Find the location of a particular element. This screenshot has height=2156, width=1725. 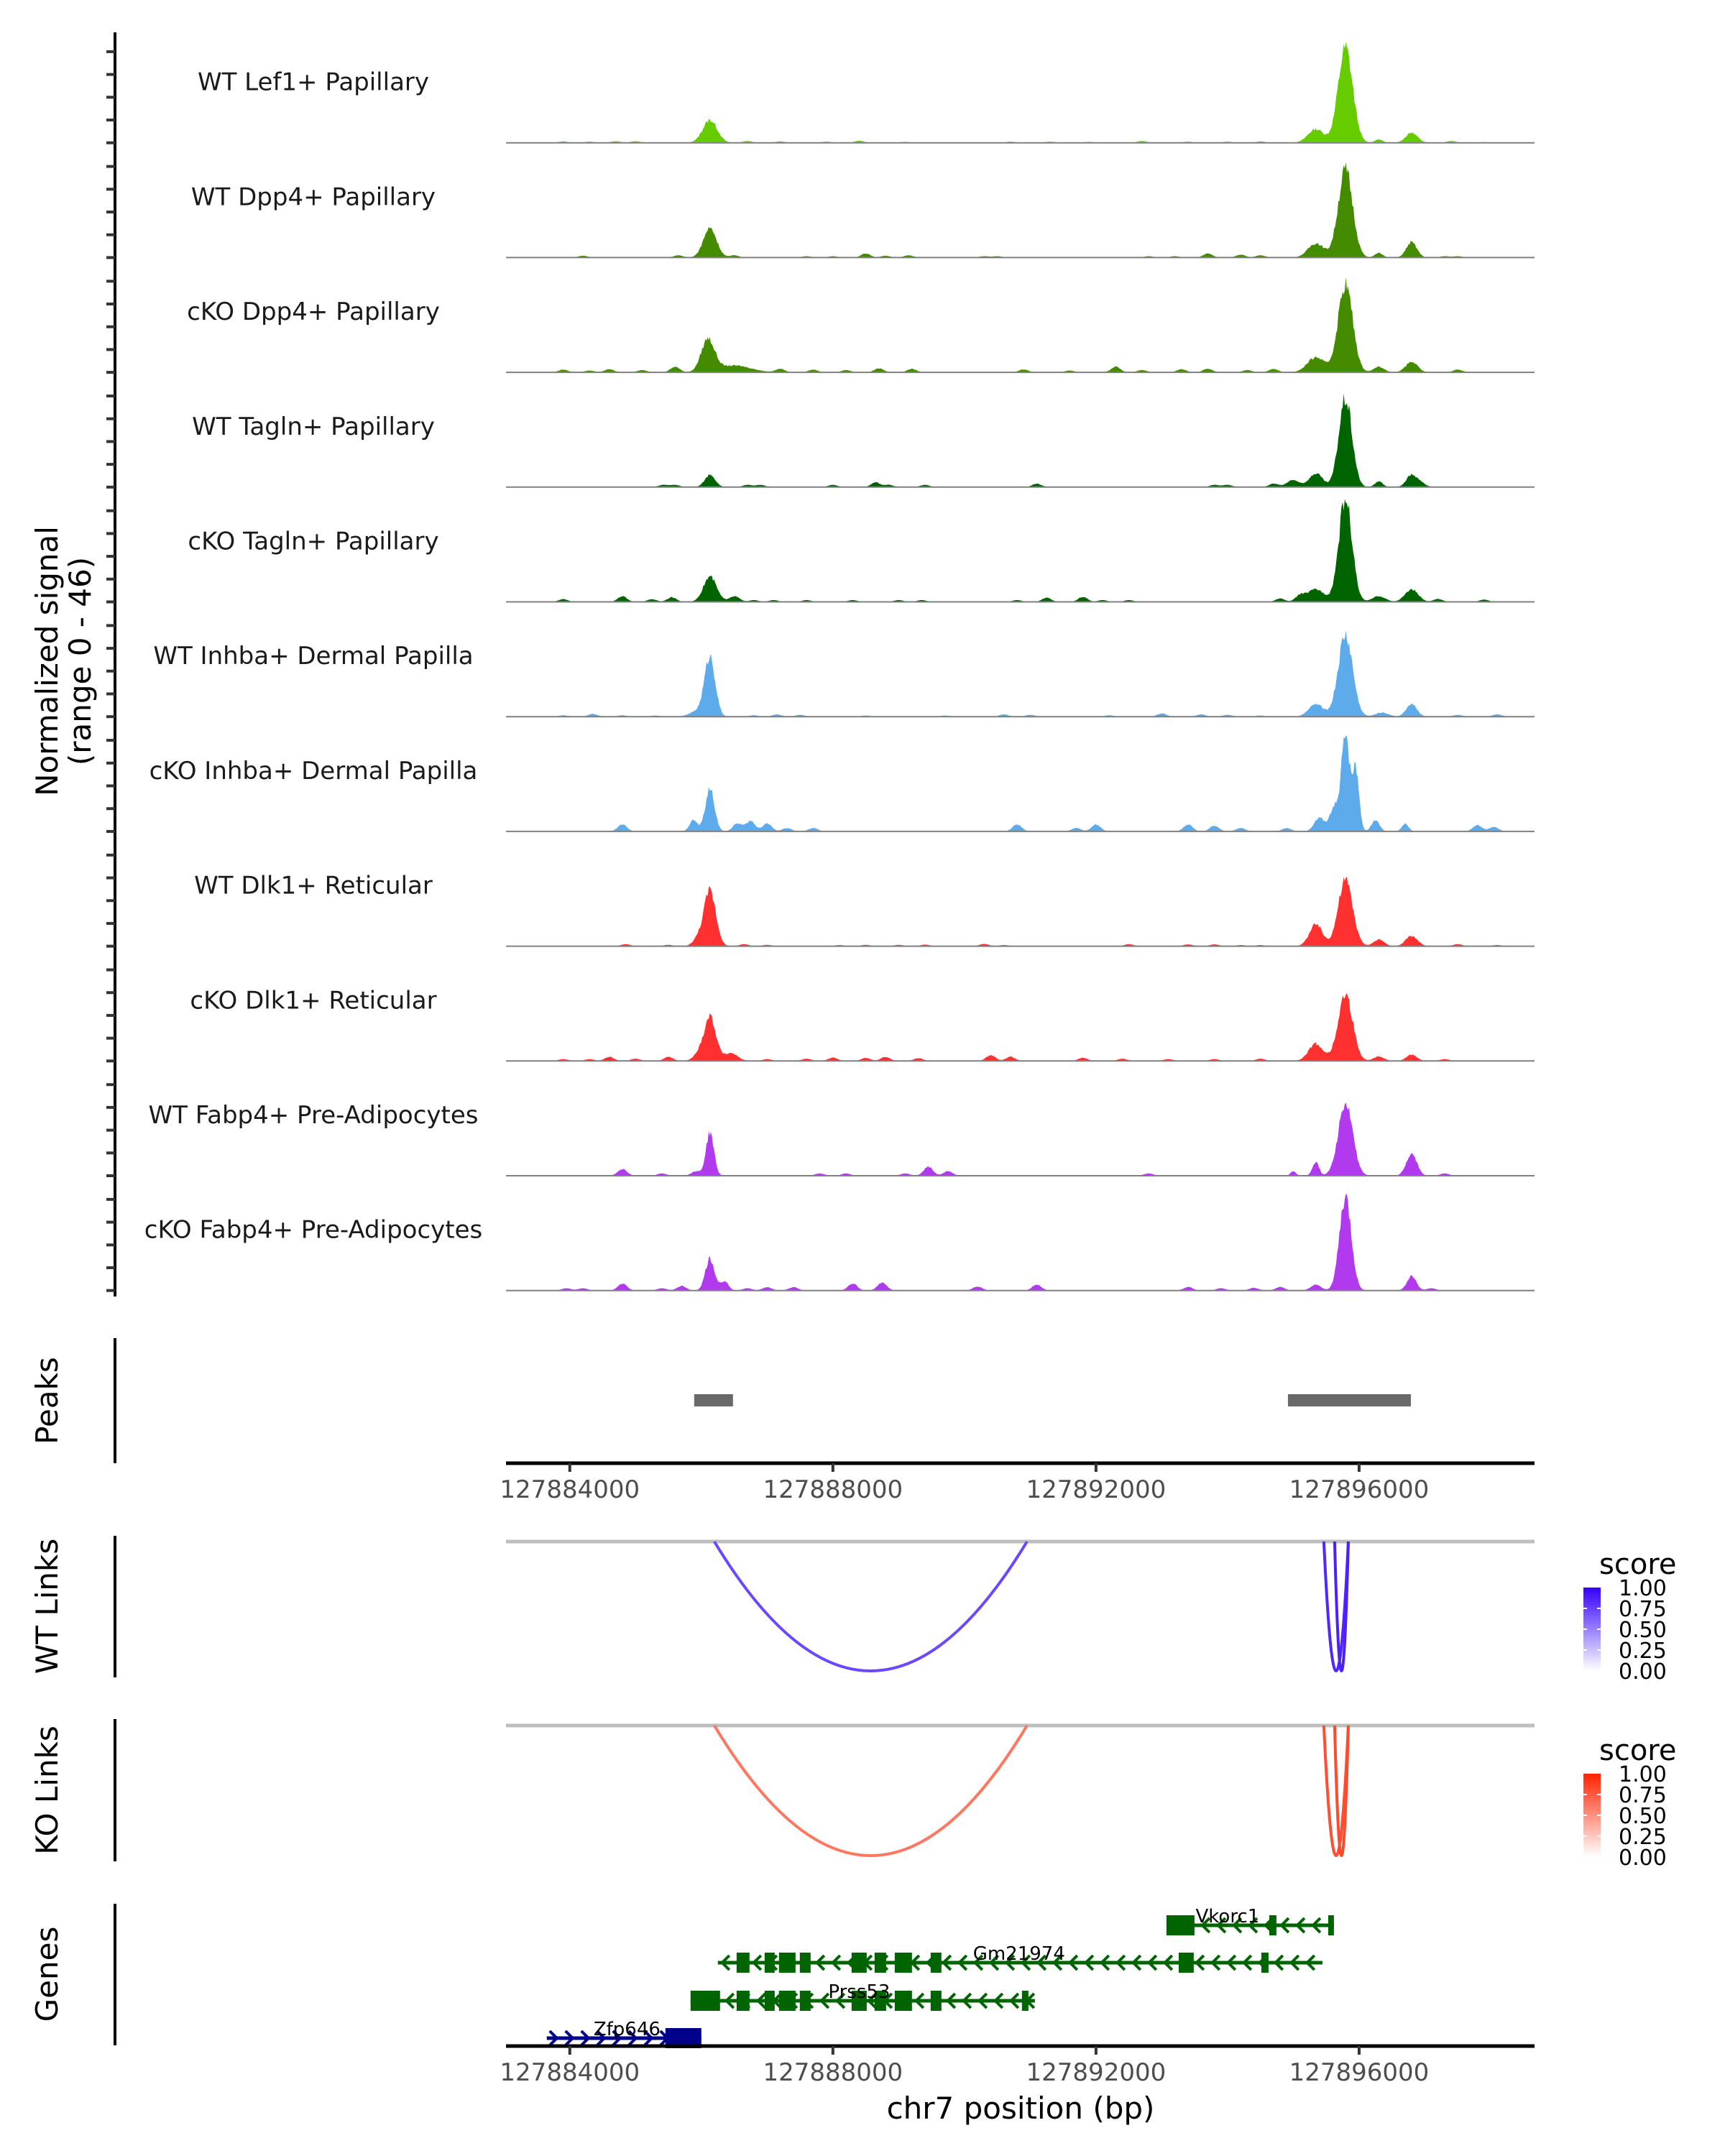

coverage-track: cKO Fabp4+ Pre-Adipocytes is located at coordinates (839, 1242).